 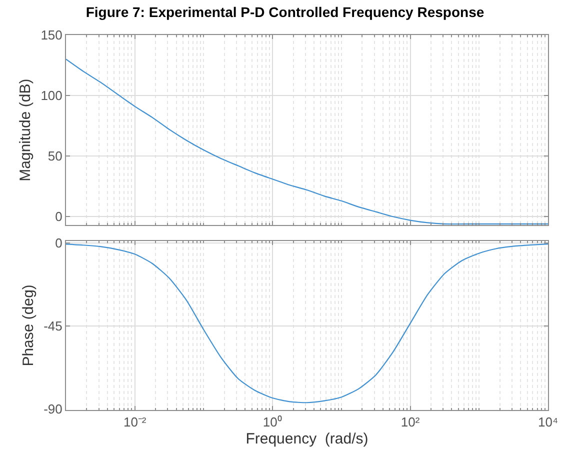 What do you see at coordinates (53, 326) in the screenshot?
I see `y-tick-label: -45` at bounding box center [53, 326].